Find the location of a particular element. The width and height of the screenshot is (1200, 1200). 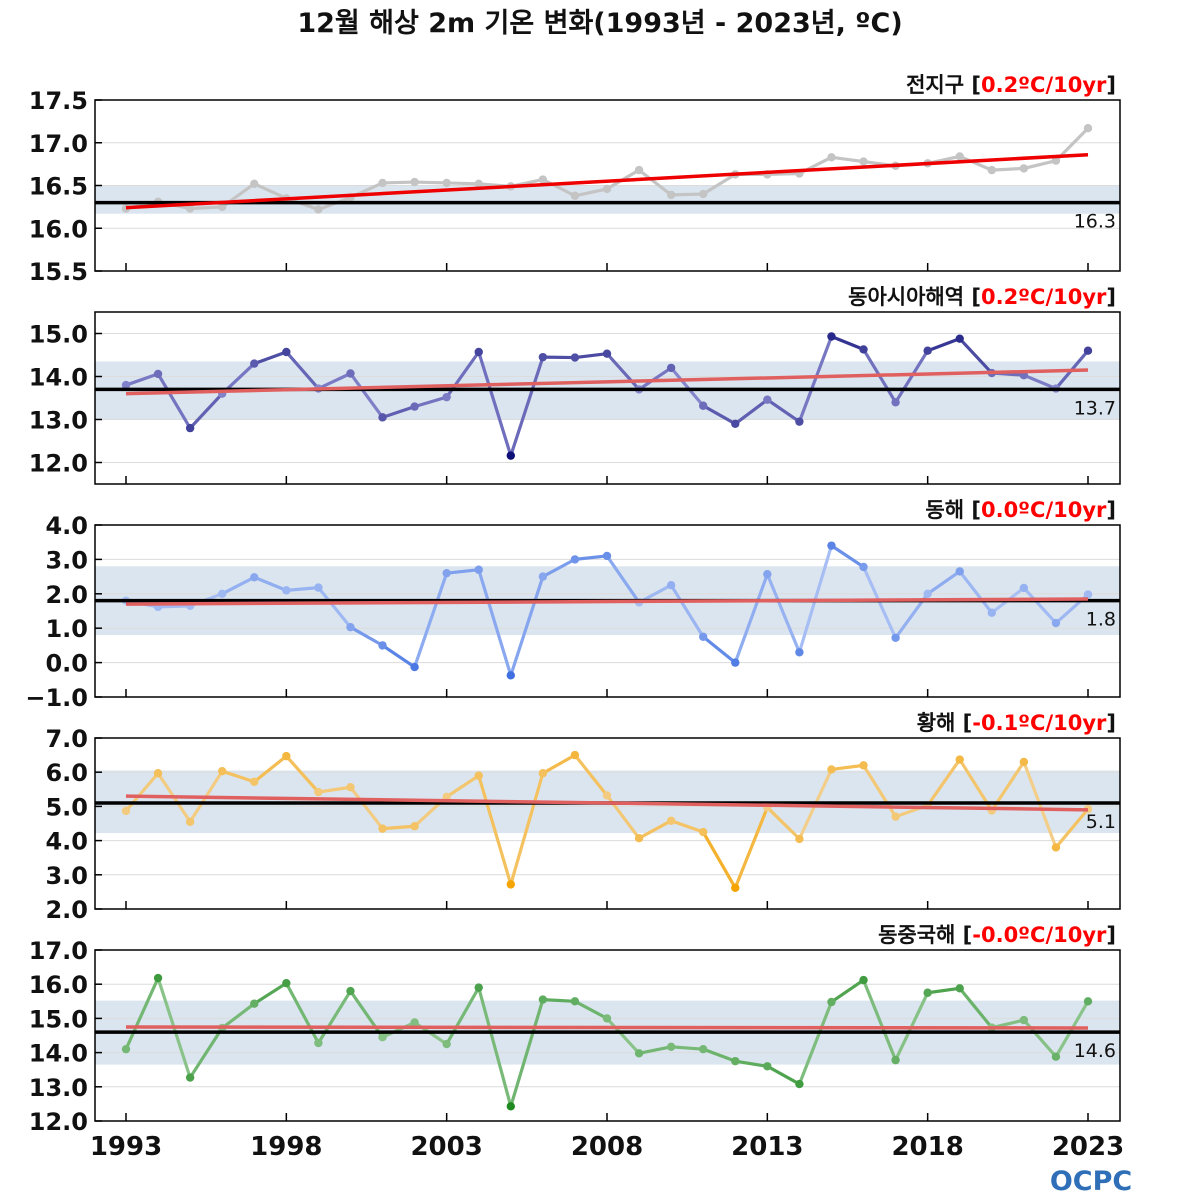

xtick-label: 2008 is located at coordinates (607, 1147).